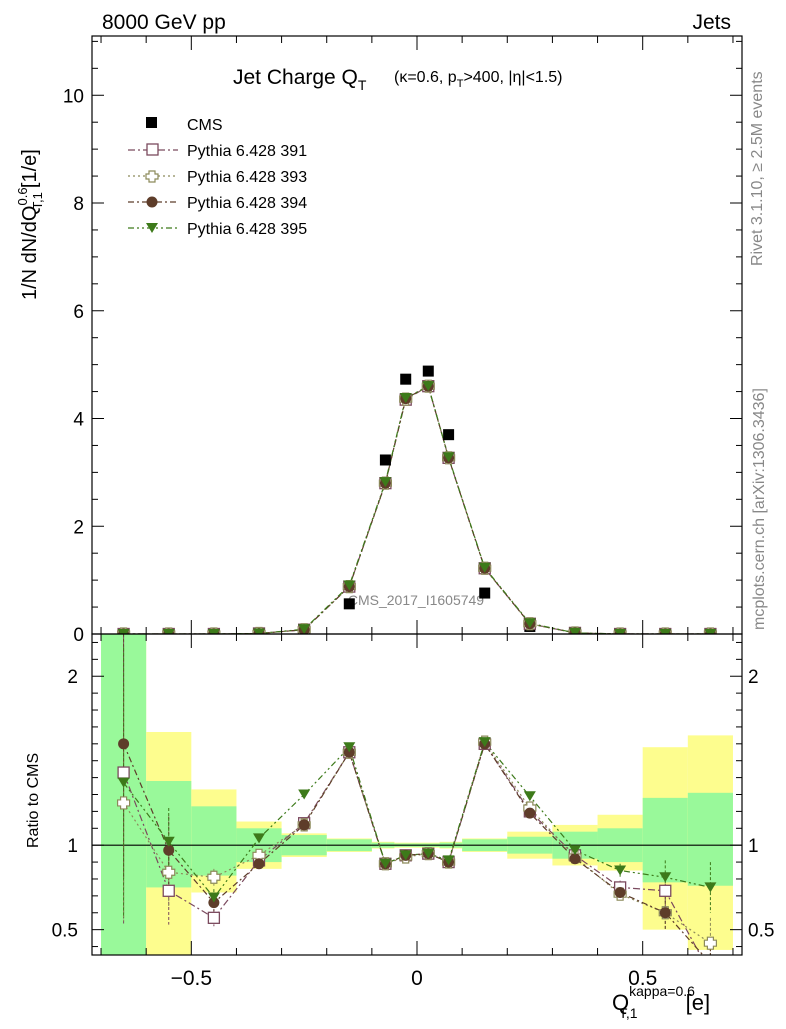 This screenshot has height=1029, width=786. I want to click on ratio-y-tick-label: 1, so click(72, 846).